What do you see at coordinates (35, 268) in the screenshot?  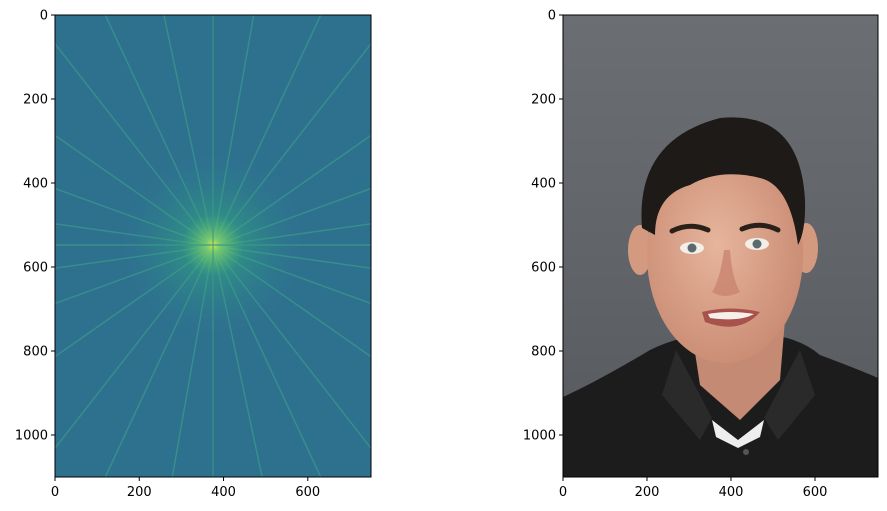 I see `spectrum-y-tick-label: 600` at bounding box center [35, 268].